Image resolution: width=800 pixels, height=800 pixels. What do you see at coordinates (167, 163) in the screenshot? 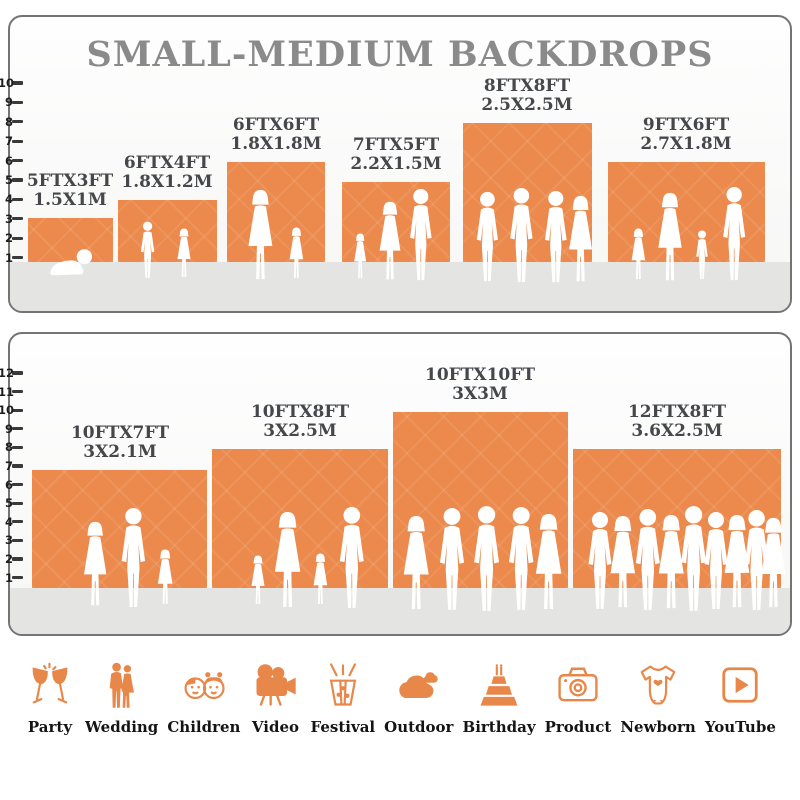
I see `size-feet: 6FTX4FT` at bounding box center [167, 163].